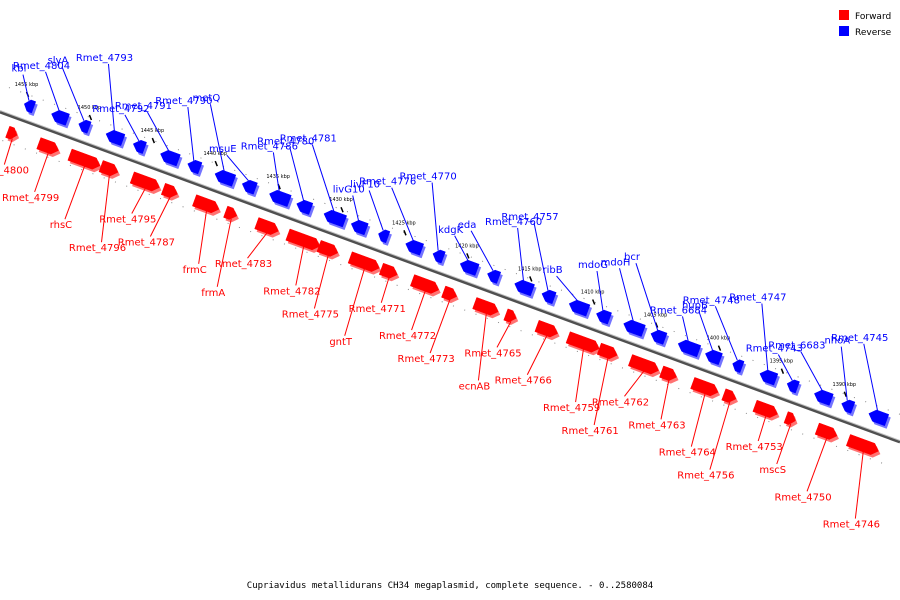 The height and width of the screenshot is (600, 900). I want to click on gene-forward-label: ecnAB, so click(475, 386).